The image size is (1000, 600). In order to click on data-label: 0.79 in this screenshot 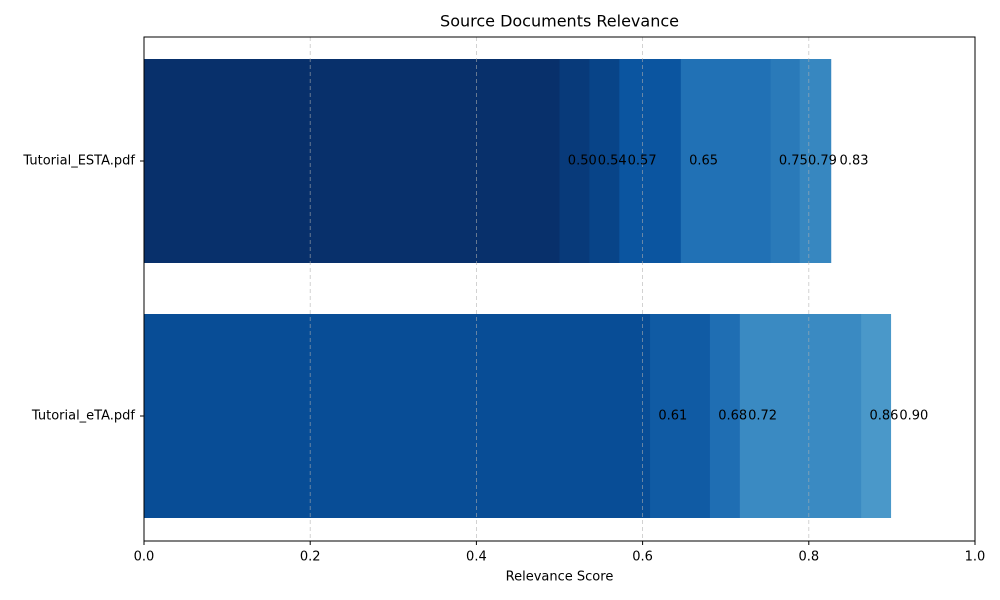, I will do `click(822, 161)`.